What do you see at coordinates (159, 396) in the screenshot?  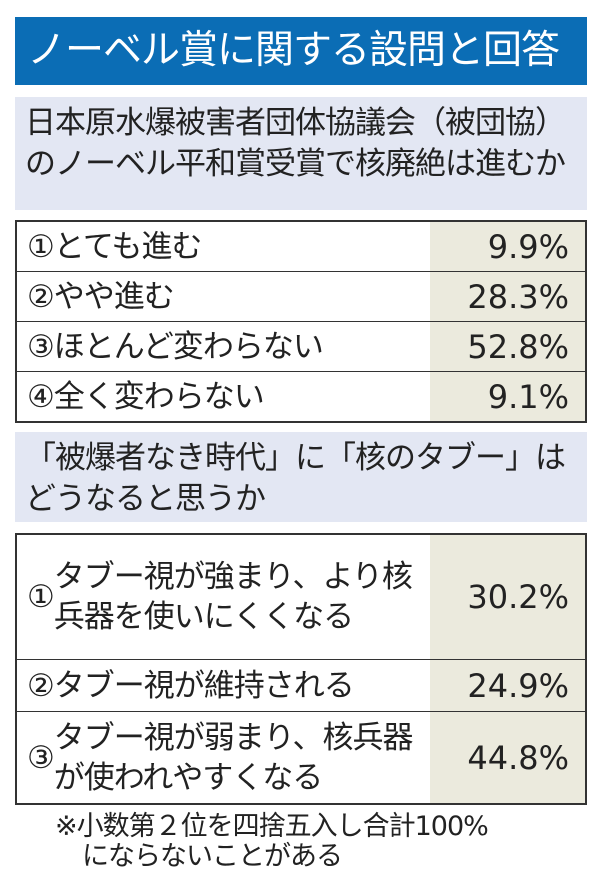 I see `answer-text: 全く変わらない` at bounding box center [159, 396].